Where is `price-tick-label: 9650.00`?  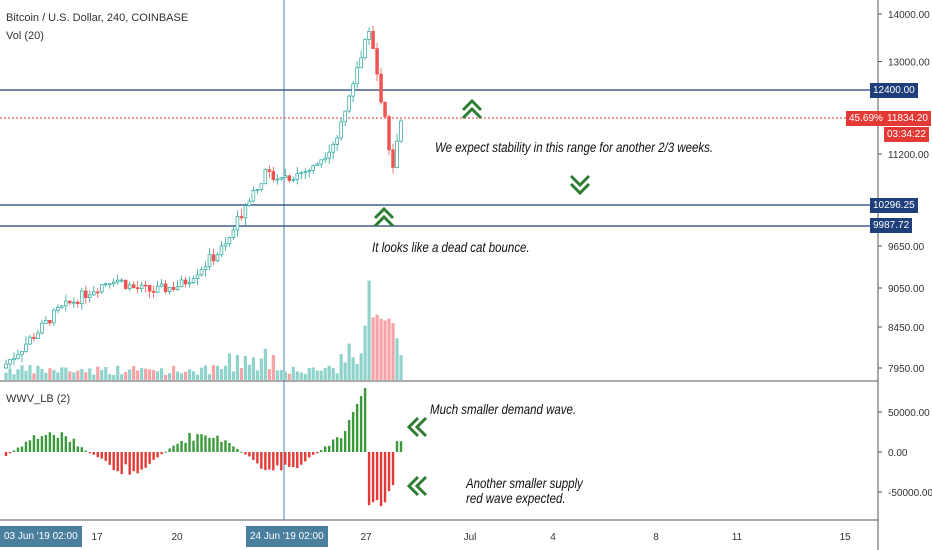
price-tick-label: 9650.00 is located at coordinates (906, 247).